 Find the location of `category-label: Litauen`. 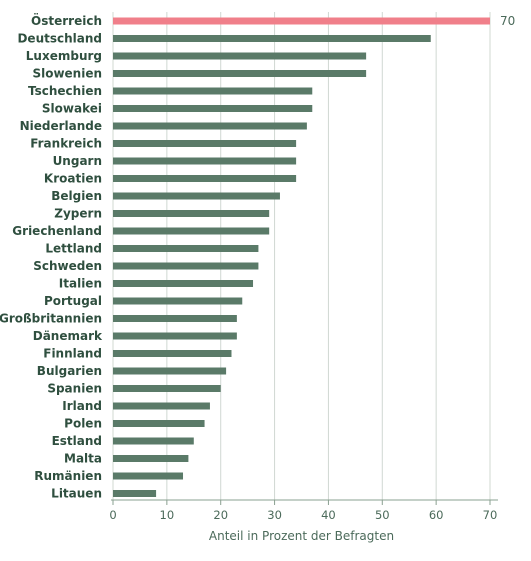

category-label: Litauen is located at coordinates (76, 494).